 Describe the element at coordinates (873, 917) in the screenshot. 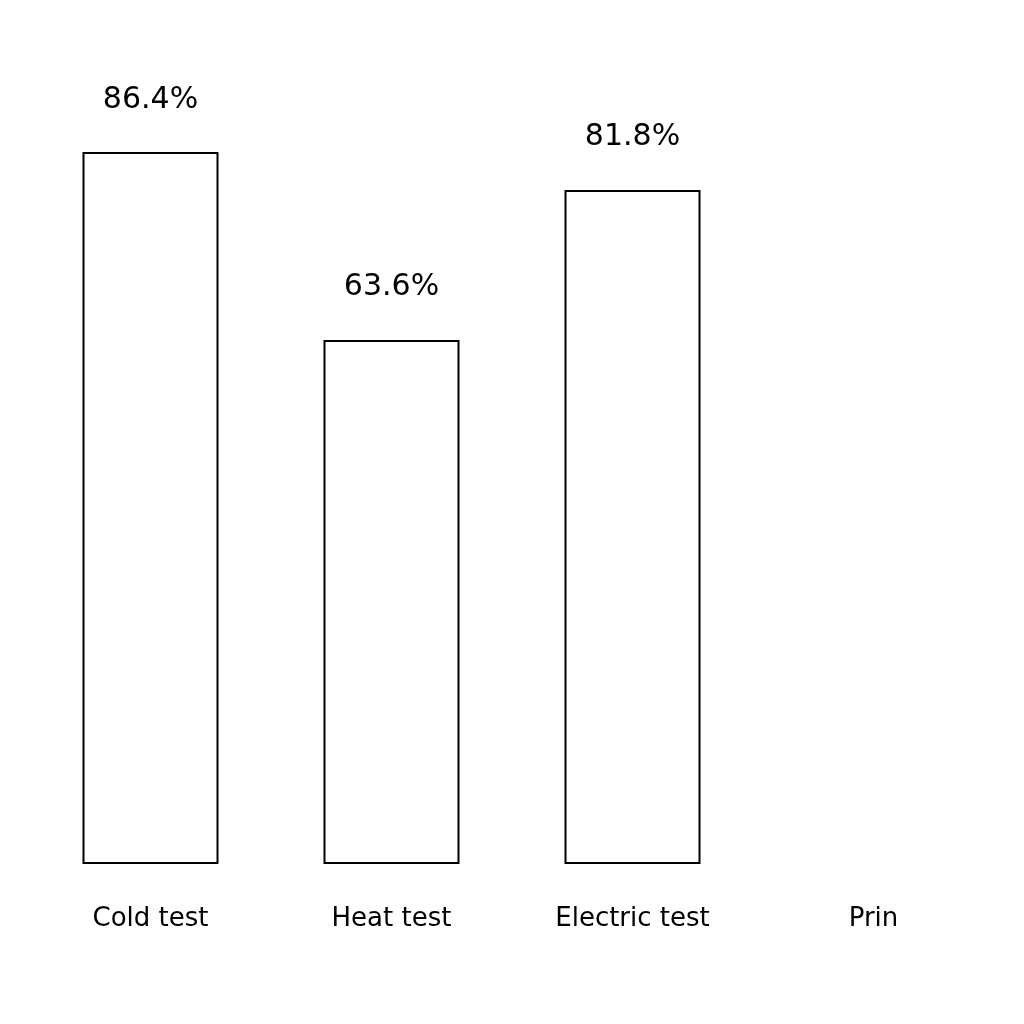

I see `x-tick-label: Prin` at that location.